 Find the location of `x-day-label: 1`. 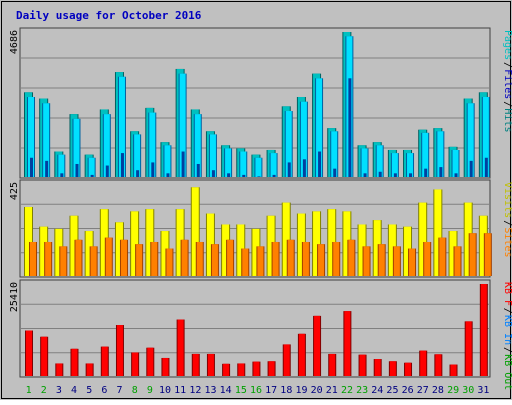

x-day-label: 1 is located at coordinates (29, 390).